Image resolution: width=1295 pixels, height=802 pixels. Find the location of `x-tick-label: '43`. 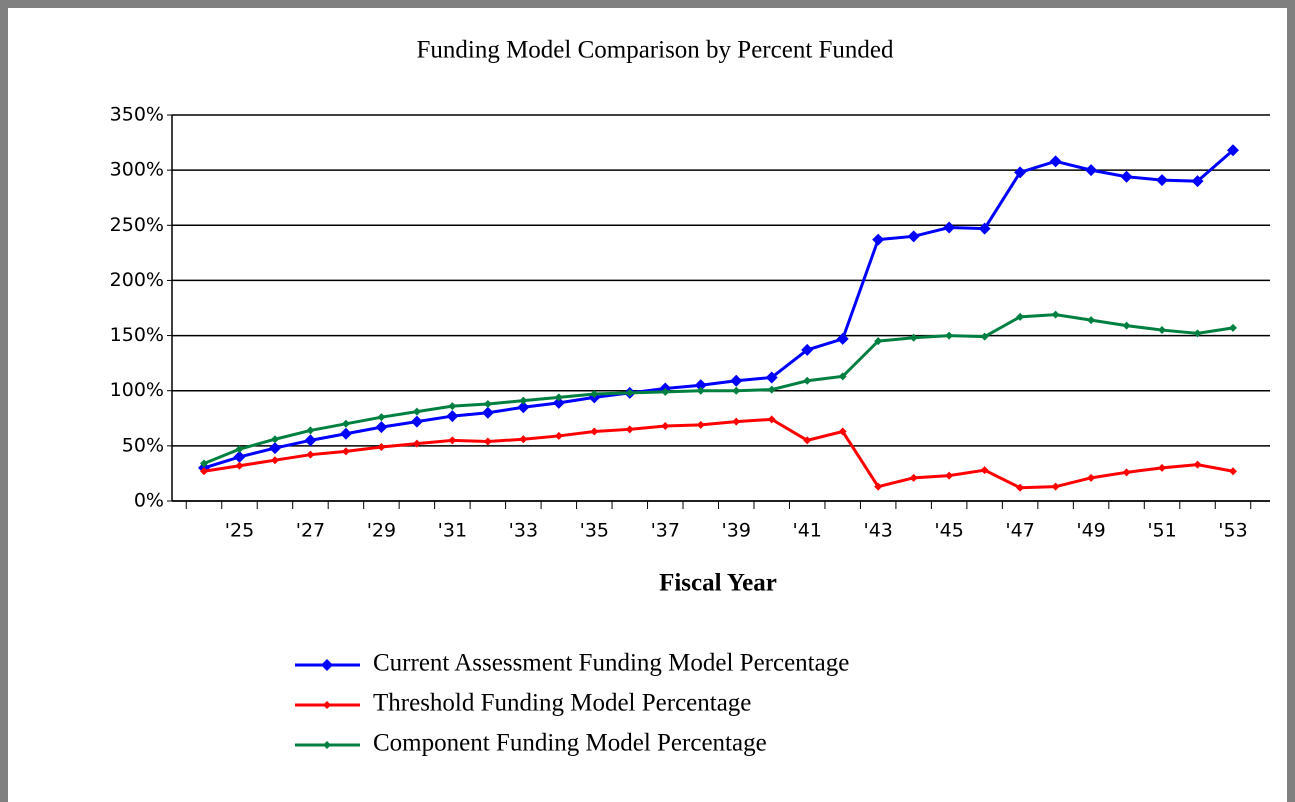

x-tick-label: '43 is located at coordinates (877, 531).